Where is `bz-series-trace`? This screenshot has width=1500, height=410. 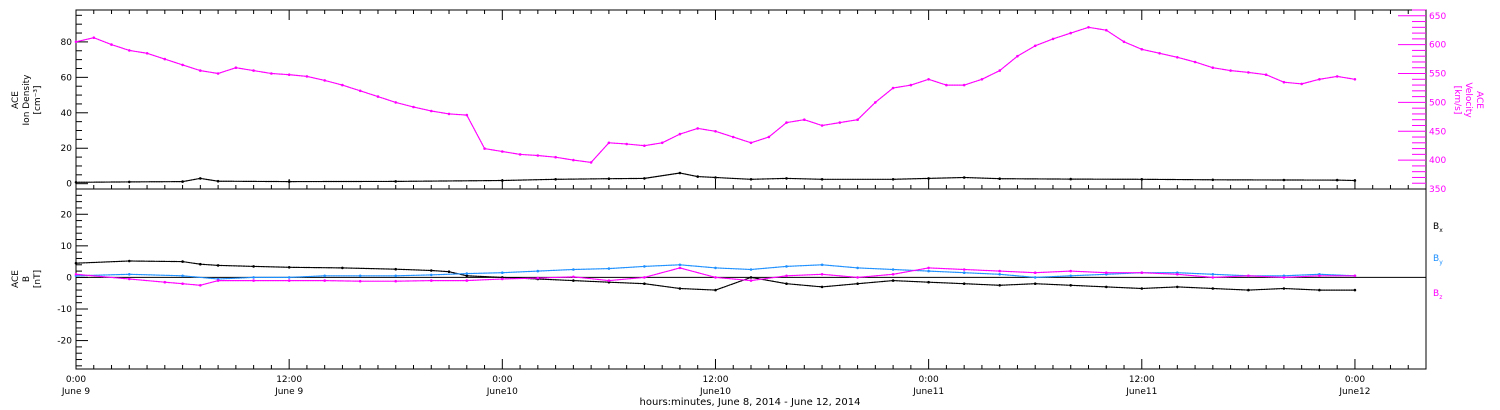
bz-series-trace is located at coordinates (715, 276).